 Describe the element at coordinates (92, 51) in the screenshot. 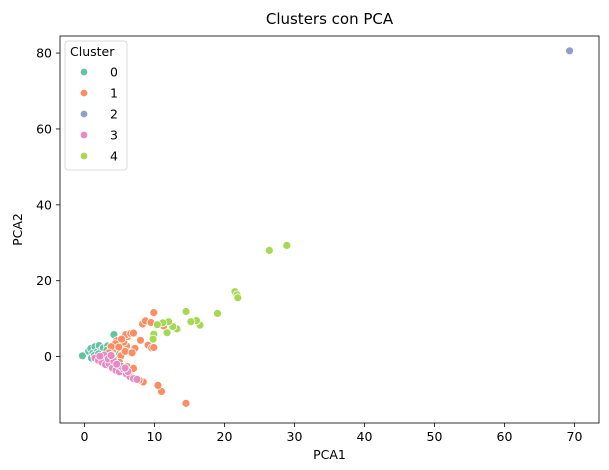

I see `legend-title: Cluster` at that location.